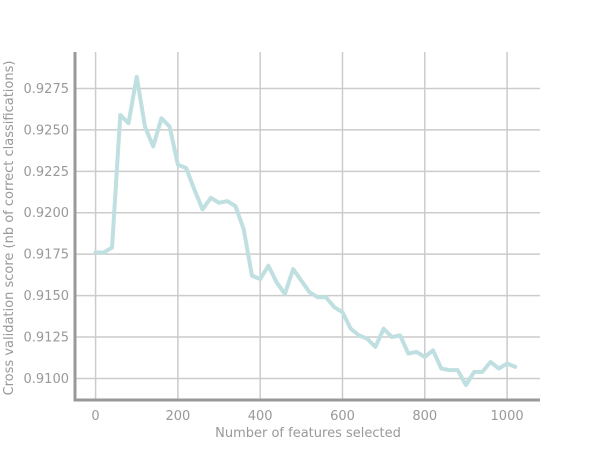 The height and width of the screenshot is (454, 600). Describe the element at coordinates (177, 416) in the screenshot. I see `x-tick-label: 200` at that location.